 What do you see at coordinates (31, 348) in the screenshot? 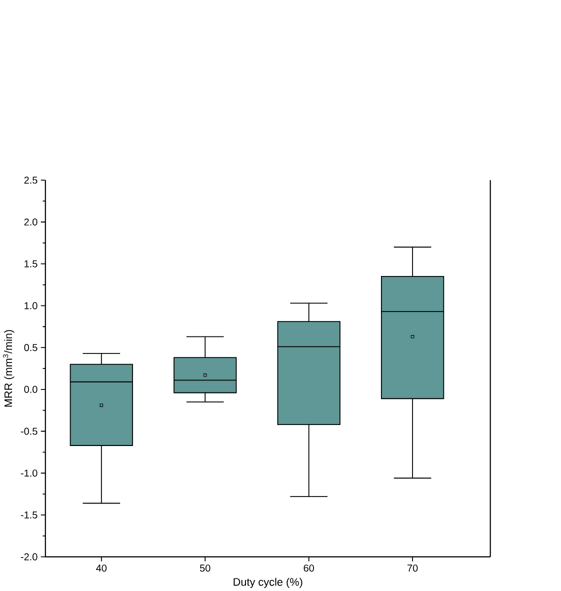
I see `y-tick-label: 0.5` at bounding box center [31, 348].